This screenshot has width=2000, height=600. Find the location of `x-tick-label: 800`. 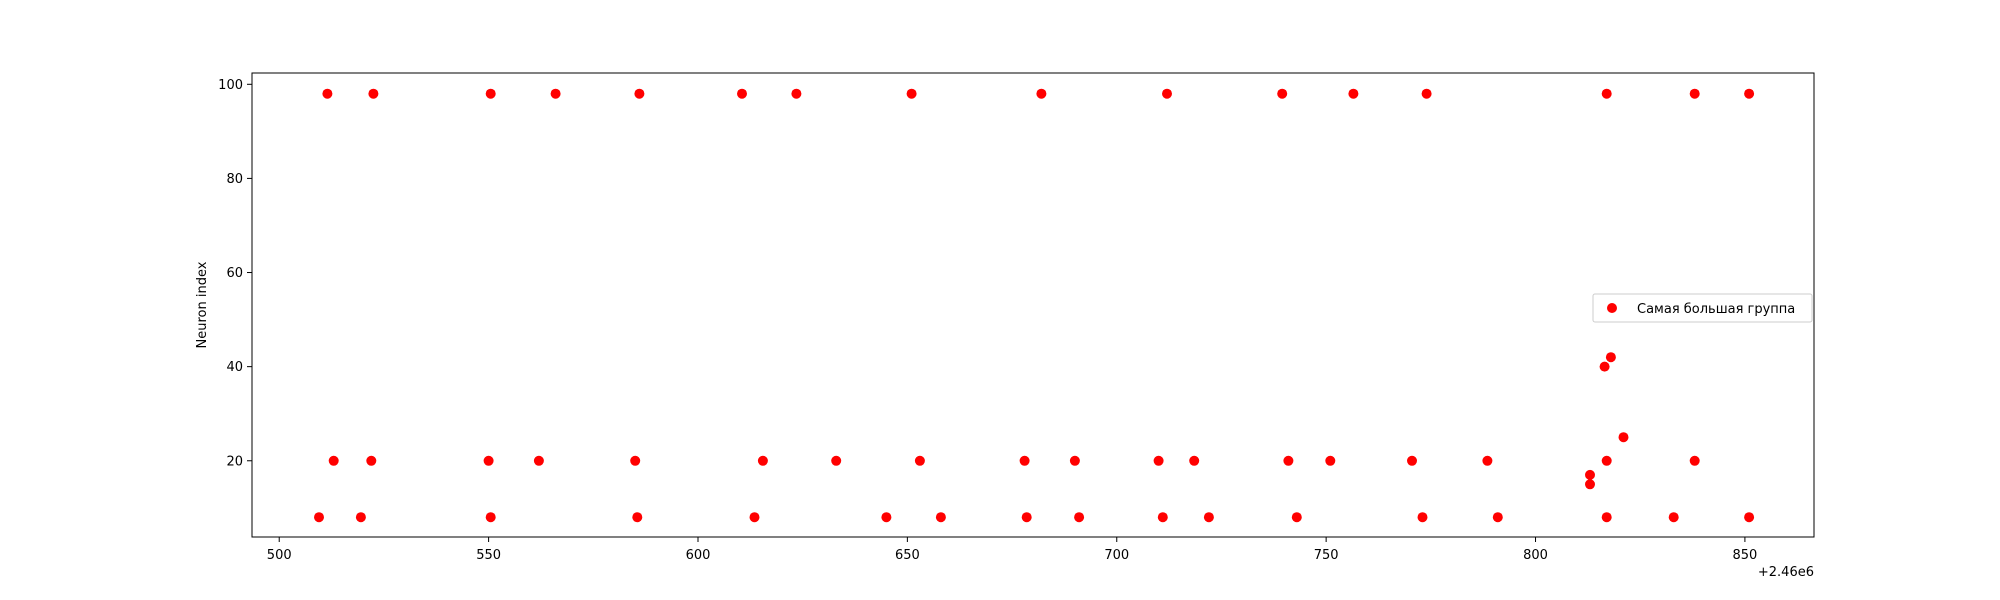

x-tick-label: 800 is located at coordinates (1535, 555).